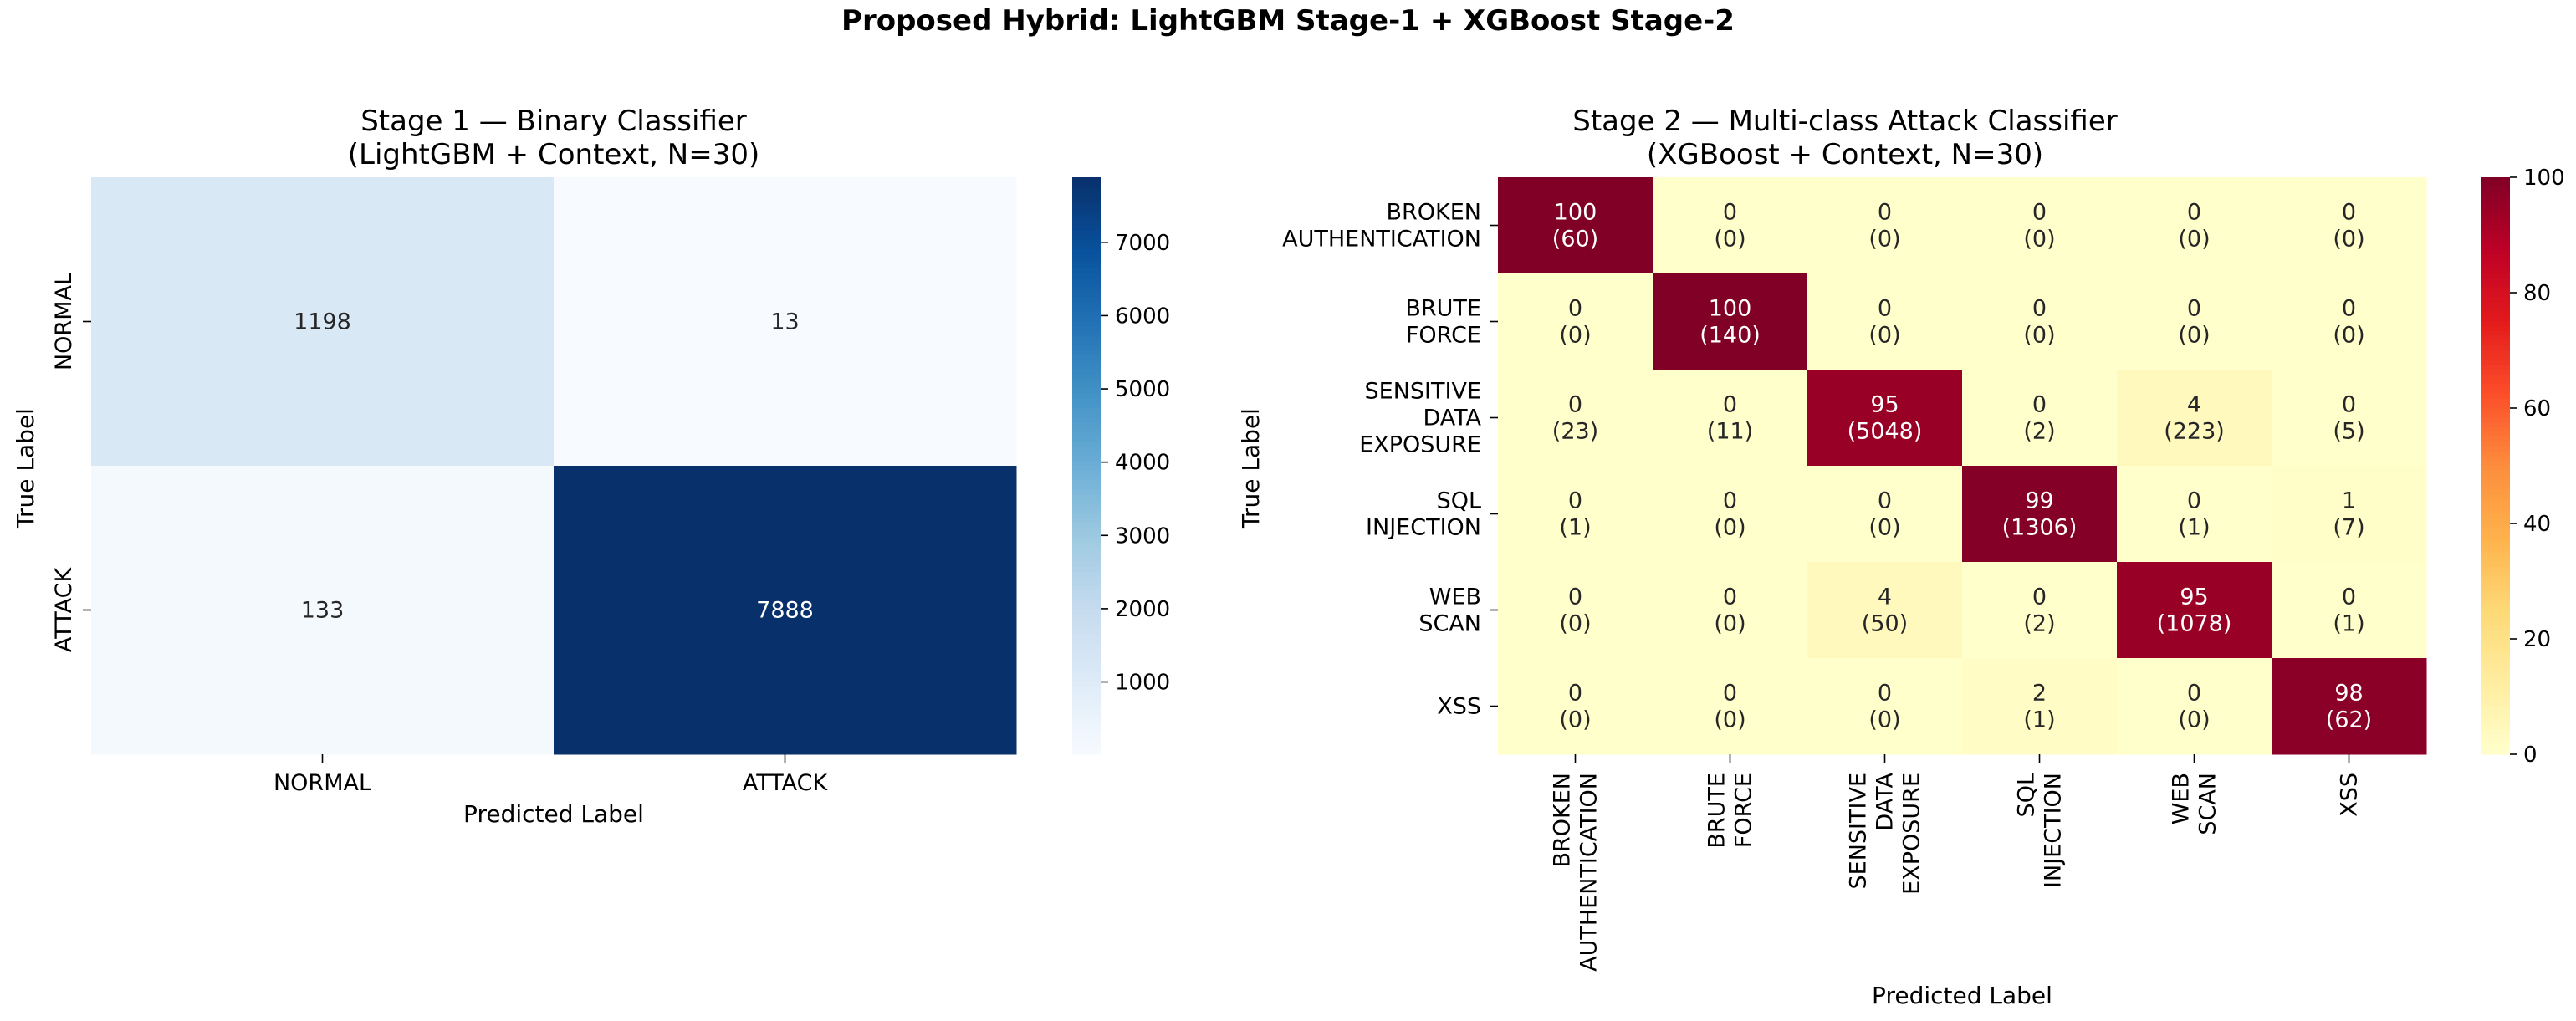 This screenshot has width=2576, height=1021. Describe the element at coordinates (1381, 226) in the screenshot. I see `stage2-y-tick-label: BROKEN AUTHENTICATION` at that location.